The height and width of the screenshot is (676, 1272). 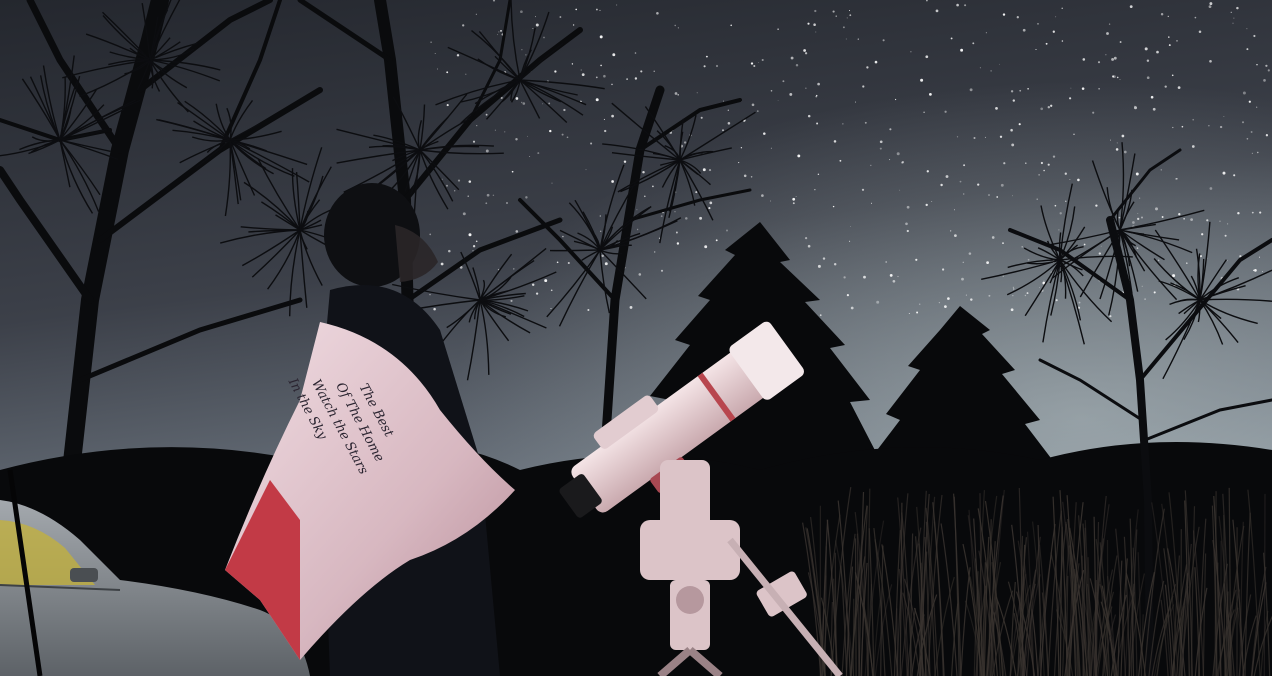 What do you see at coordinates (690, 661) in the screenshot?
I see `tripod` at bounding box center [690, 661].